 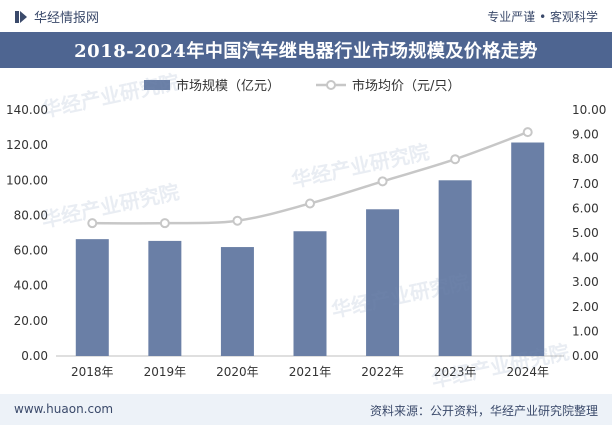 What do you see at coordinates (31, 251) in the screenshot?
I see `y-left-tick-label: 60.00` at bounding box center [31, 251].